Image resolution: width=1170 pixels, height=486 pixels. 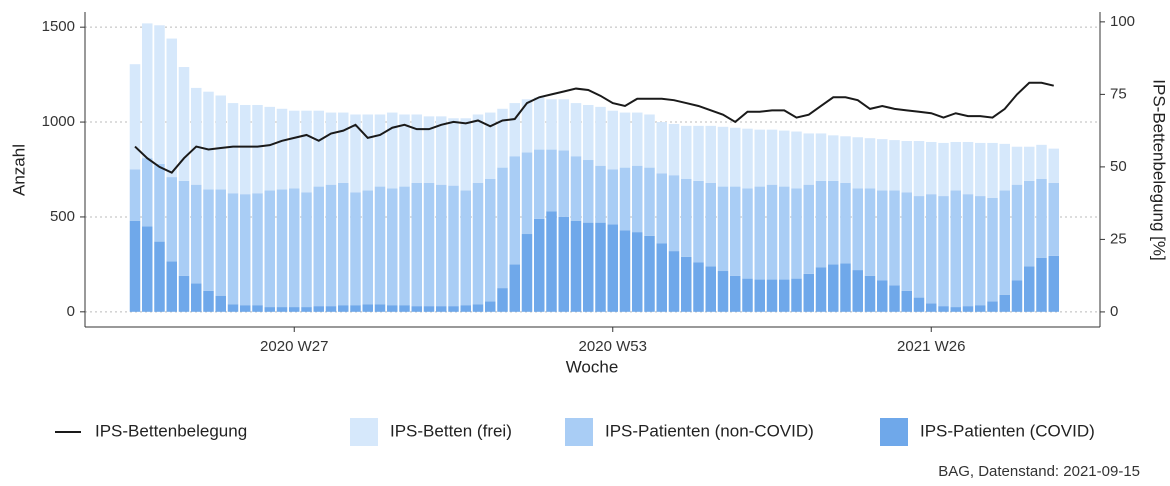 I want to click on y-axis-label: Anzahl, so click(x=18, y=170).